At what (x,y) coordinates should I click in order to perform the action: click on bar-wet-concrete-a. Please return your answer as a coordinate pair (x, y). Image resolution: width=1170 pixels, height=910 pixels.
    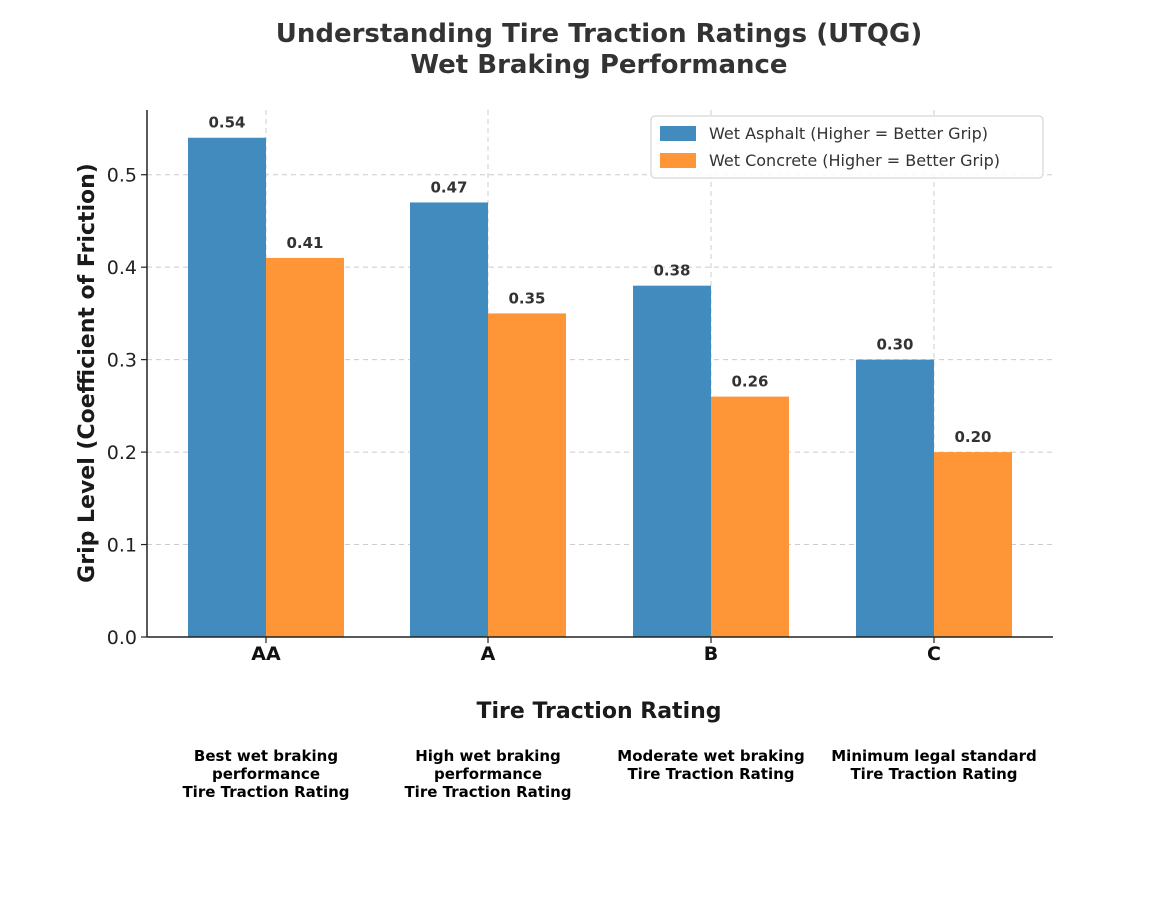
    Looking at the image, I should click on (527, 475).